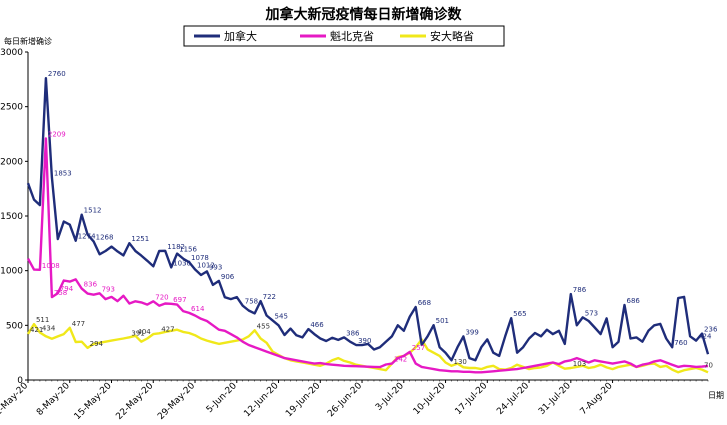 The image size is (727, 425). I want to click on data-label: 906, so click(228, 277).